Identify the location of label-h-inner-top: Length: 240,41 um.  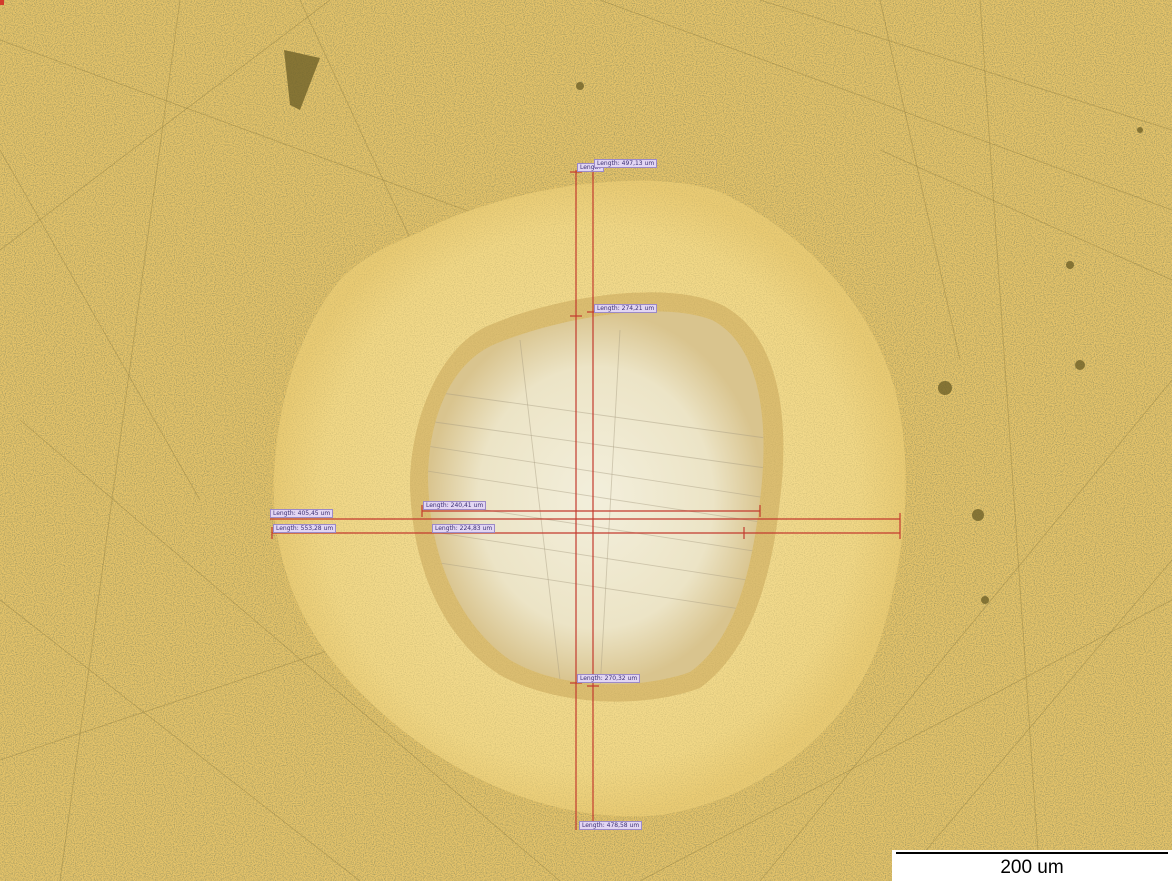
(455, 505).